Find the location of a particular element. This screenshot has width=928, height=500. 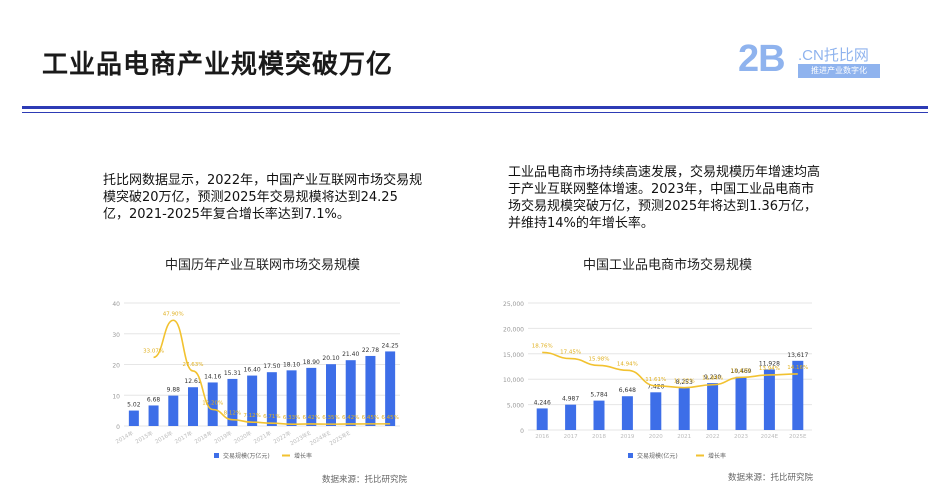

legend-bar-label: 交易规模(亿元) is located at coordinates (657, 456).